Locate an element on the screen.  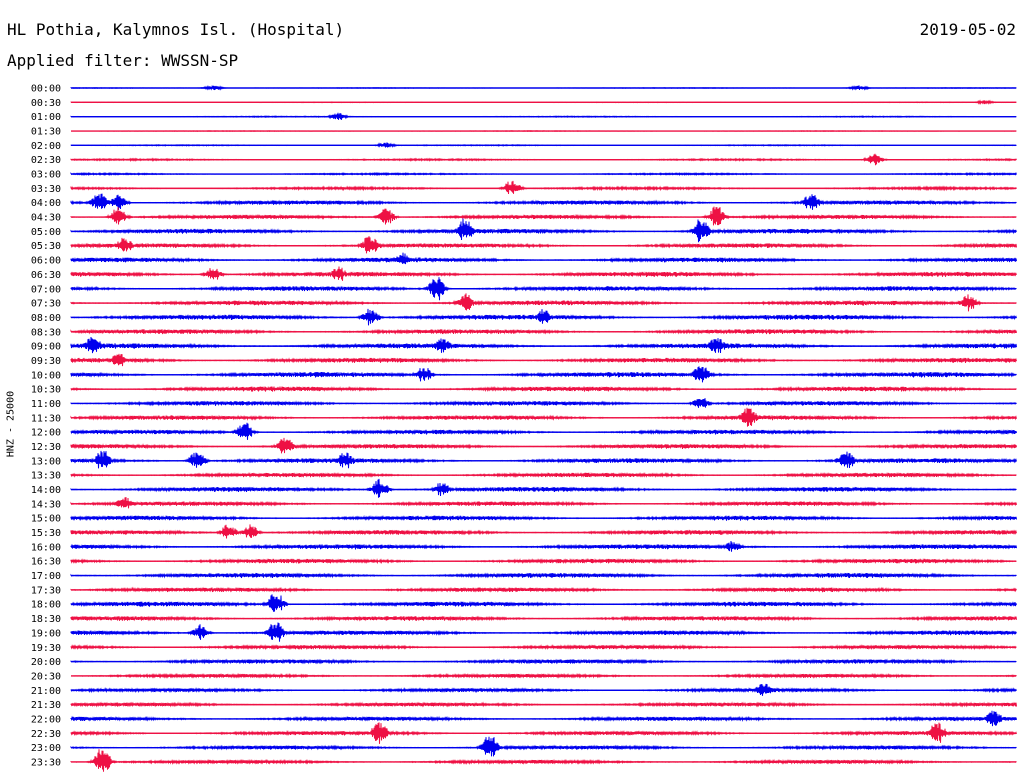
trace-1900 is located at coordinates (543, 632).